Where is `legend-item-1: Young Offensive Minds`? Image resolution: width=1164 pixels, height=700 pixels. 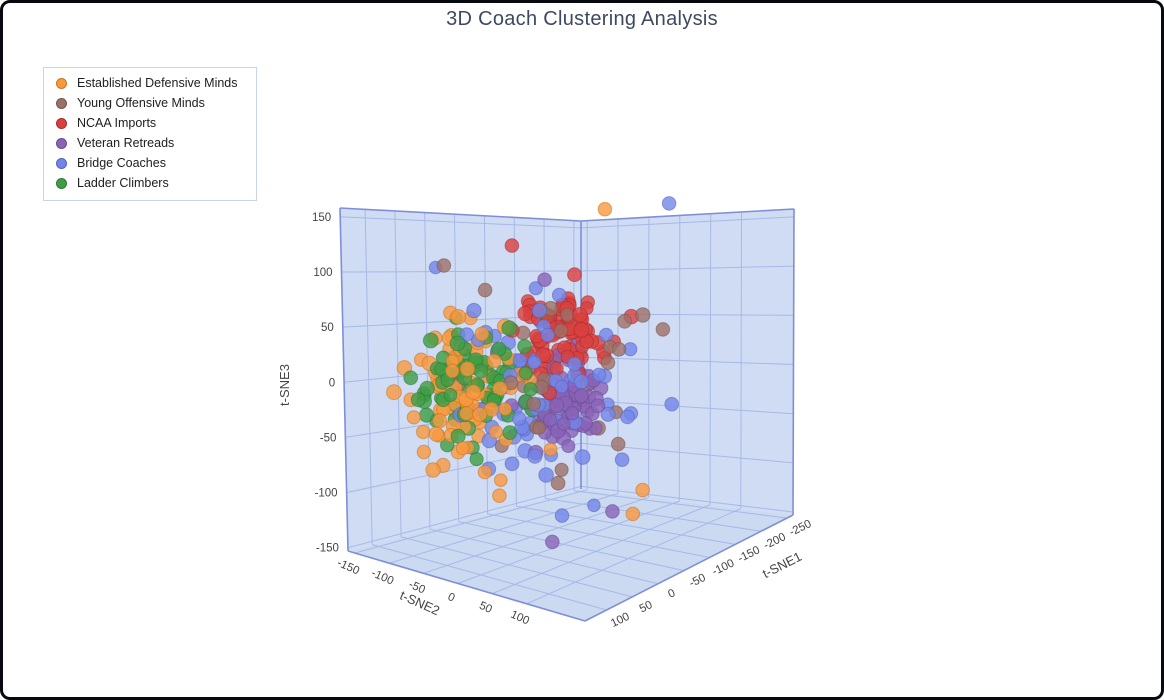 legend-item-1: Young Offensive Minds is located at coordinates (147, 103).